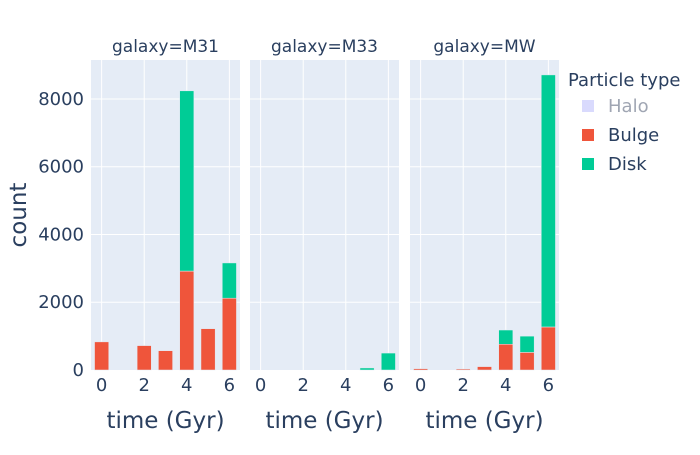 This screenshot has width=700, height=455. Describe the element at coordinates (324, 47) in the screenshot. I see `panel-title: galaxy=M33` at that location.